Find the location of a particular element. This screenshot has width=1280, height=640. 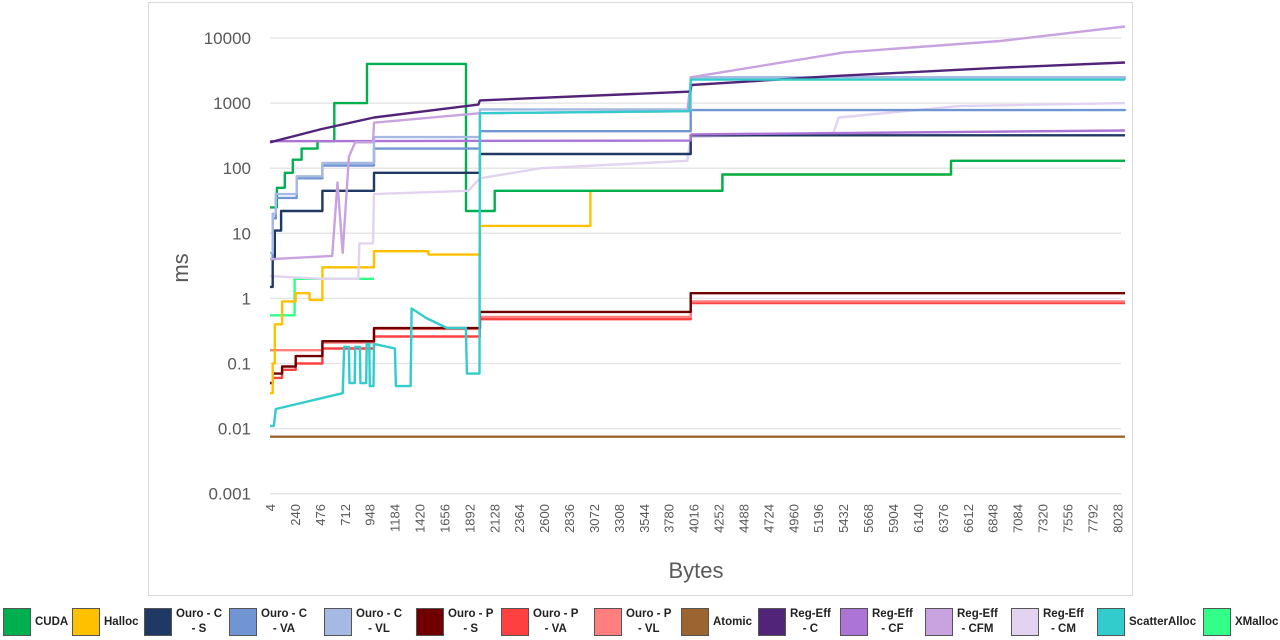

x-tick-label: 6612 is located at coordinates (968, 518).